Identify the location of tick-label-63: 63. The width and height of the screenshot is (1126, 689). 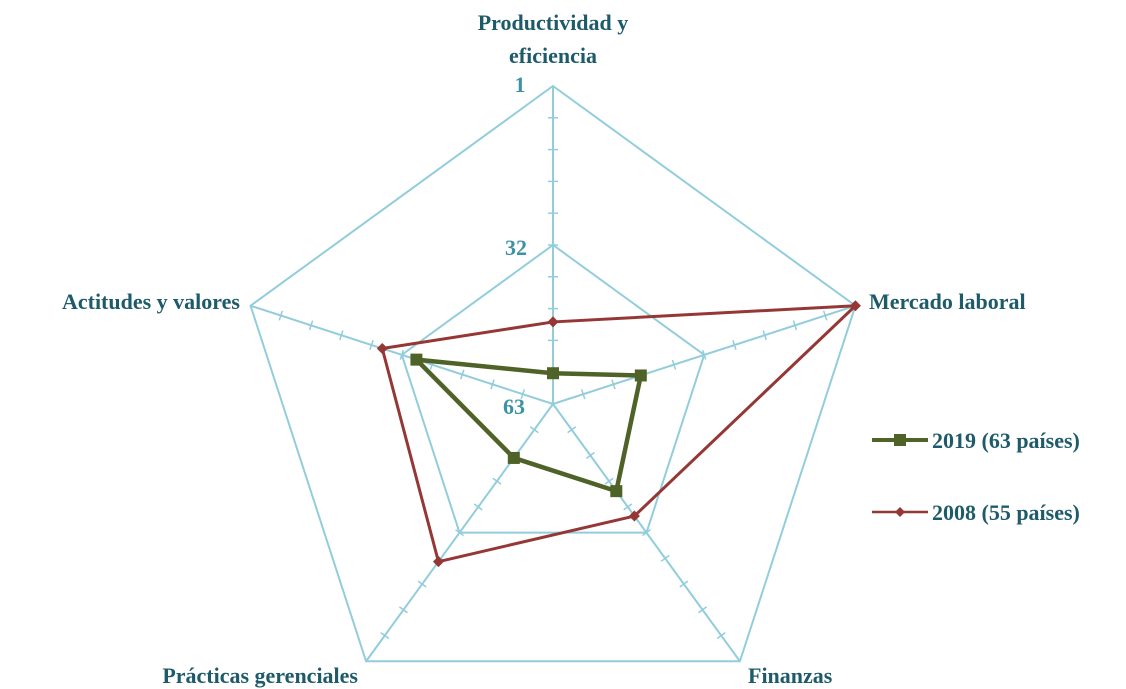
(514, 406).